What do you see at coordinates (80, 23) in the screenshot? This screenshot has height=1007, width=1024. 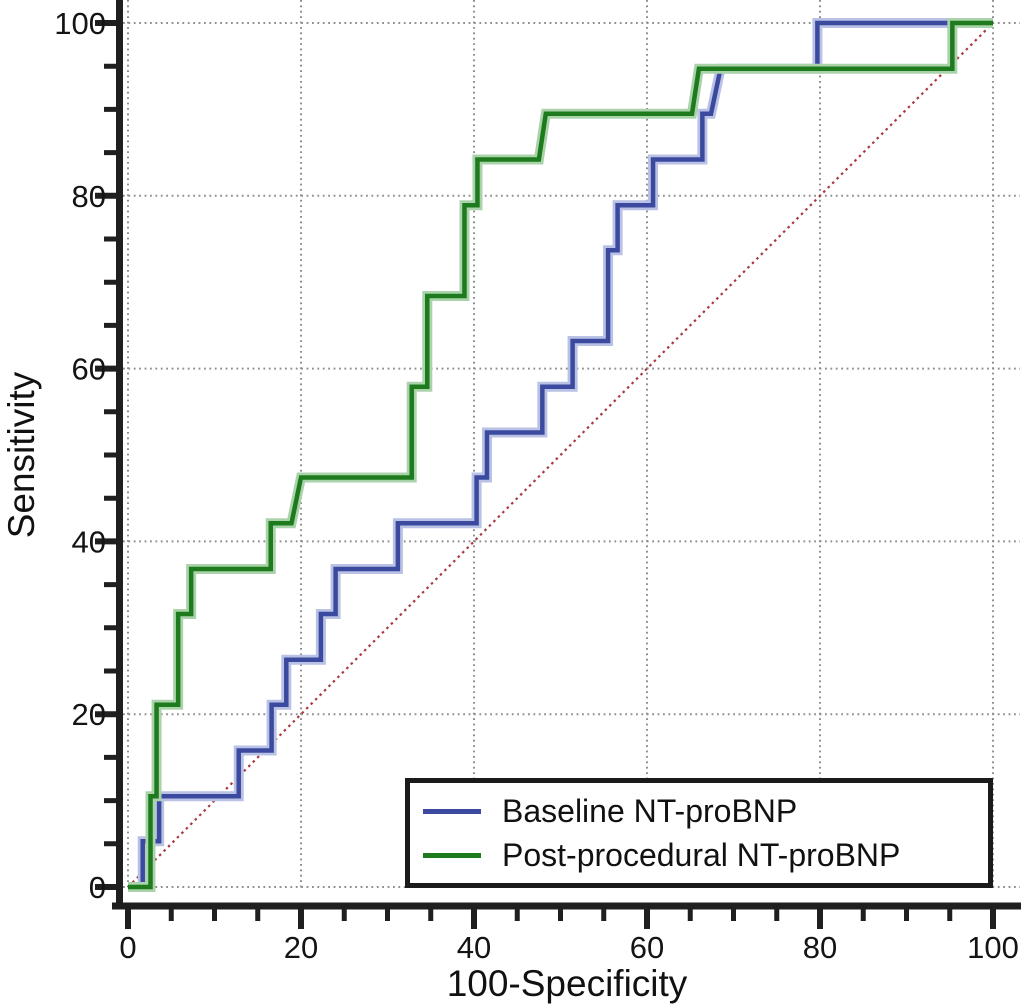 I see `y-tick-label: 100` at bounding box center [80, 23].